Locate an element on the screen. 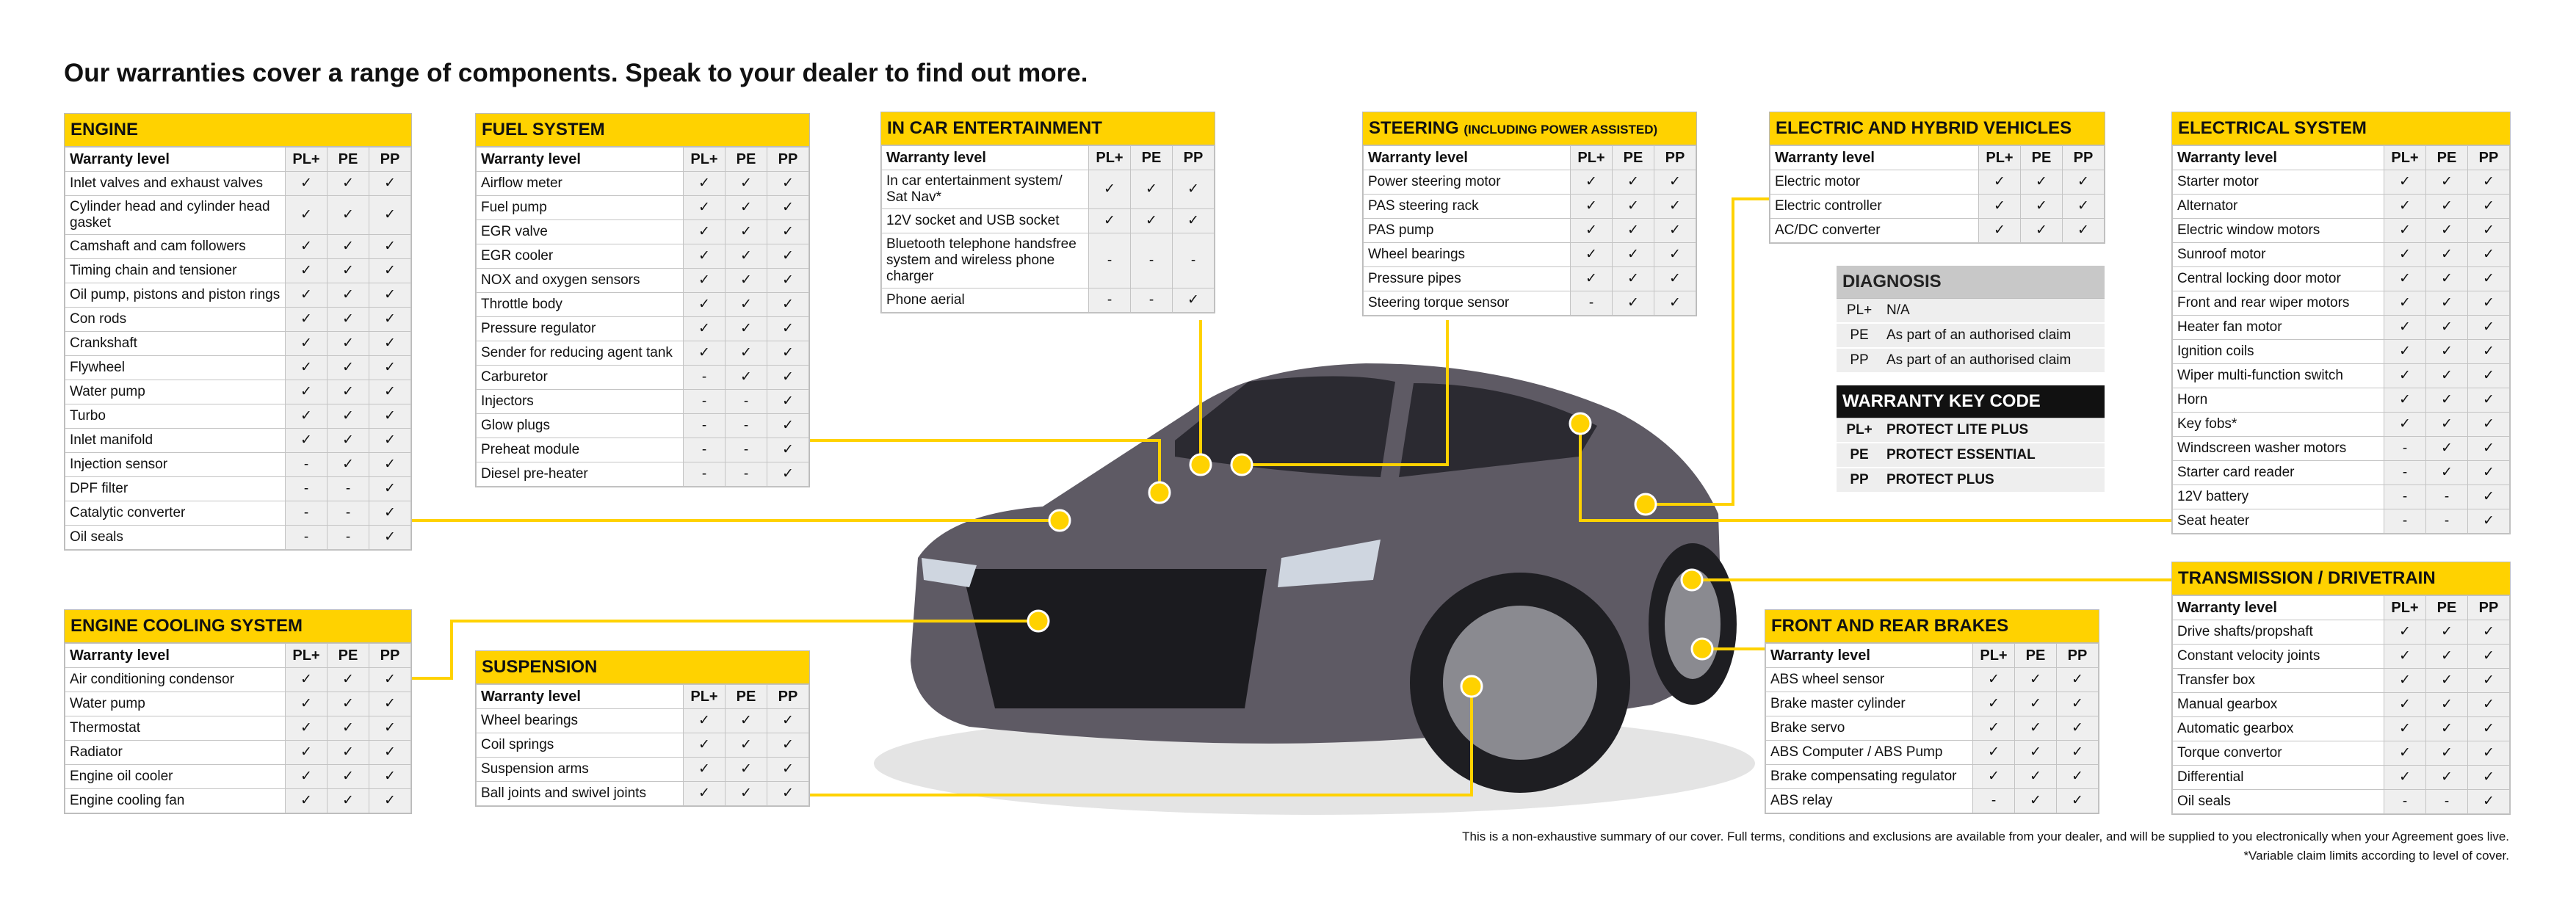 The image size is (2576, 911). component-cell: Front and rear wiper motors is located at coordinates (2278, 304).